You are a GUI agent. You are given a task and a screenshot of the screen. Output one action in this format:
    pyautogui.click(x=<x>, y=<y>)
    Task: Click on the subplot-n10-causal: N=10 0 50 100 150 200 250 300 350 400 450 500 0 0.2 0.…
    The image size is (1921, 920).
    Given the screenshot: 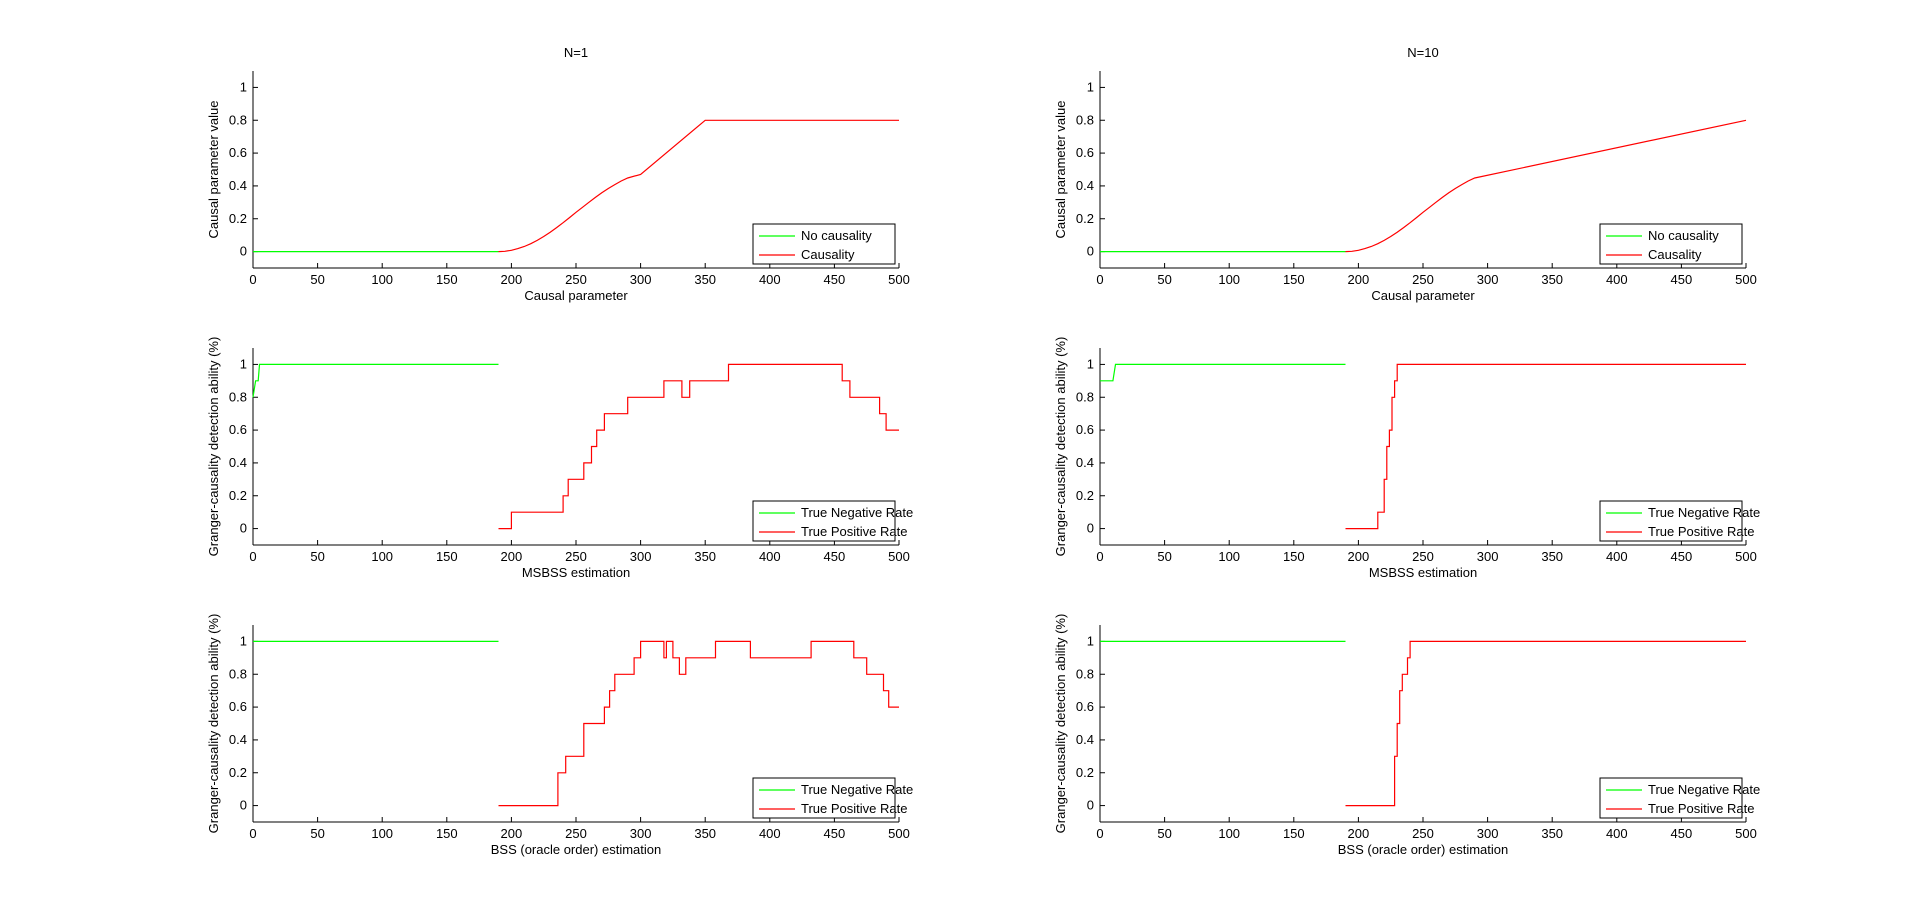 What is the action you would take?
    pyautogui.click(x=1405, y=174)
    